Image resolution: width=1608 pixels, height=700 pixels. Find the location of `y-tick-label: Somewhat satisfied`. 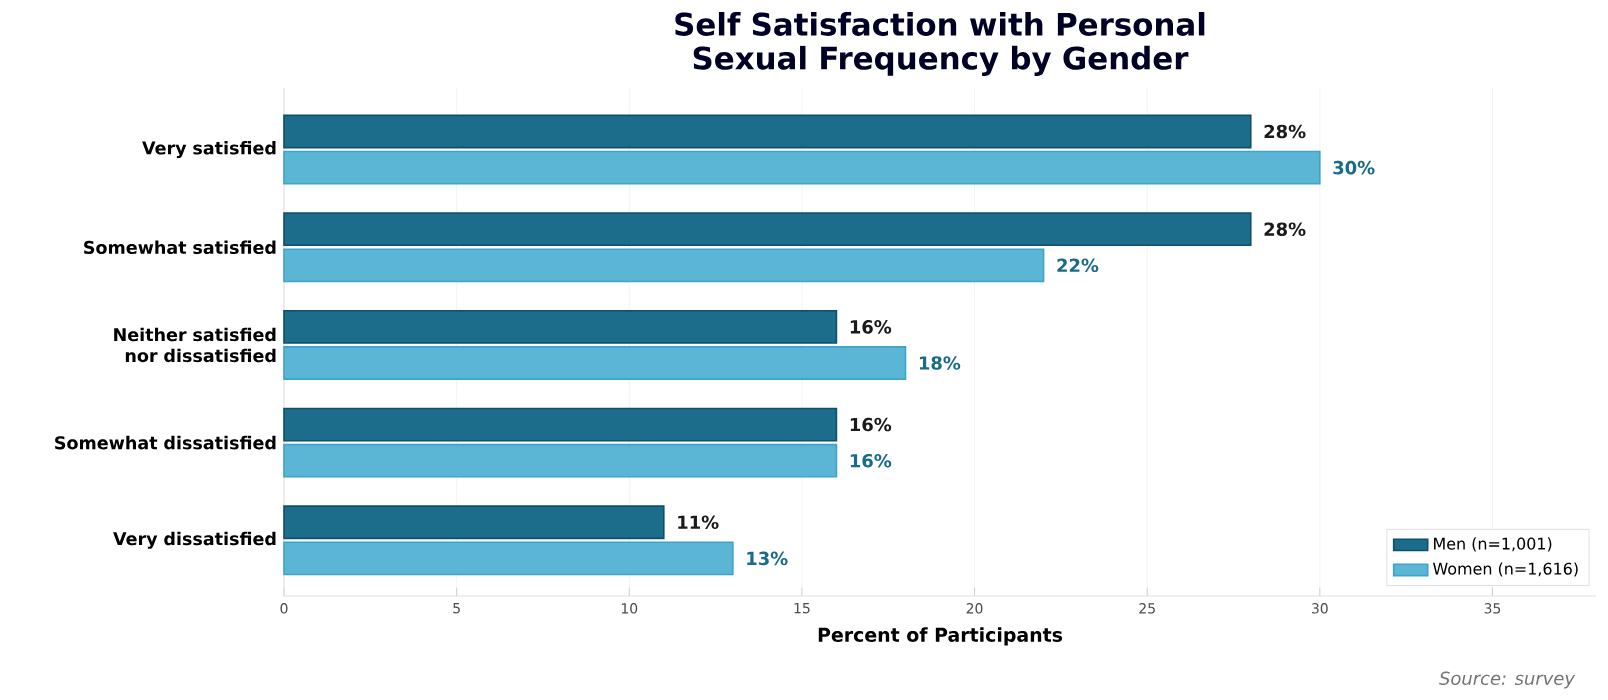

y-tick-label: Somewhat satisfied is located at coordinates (180, 247).